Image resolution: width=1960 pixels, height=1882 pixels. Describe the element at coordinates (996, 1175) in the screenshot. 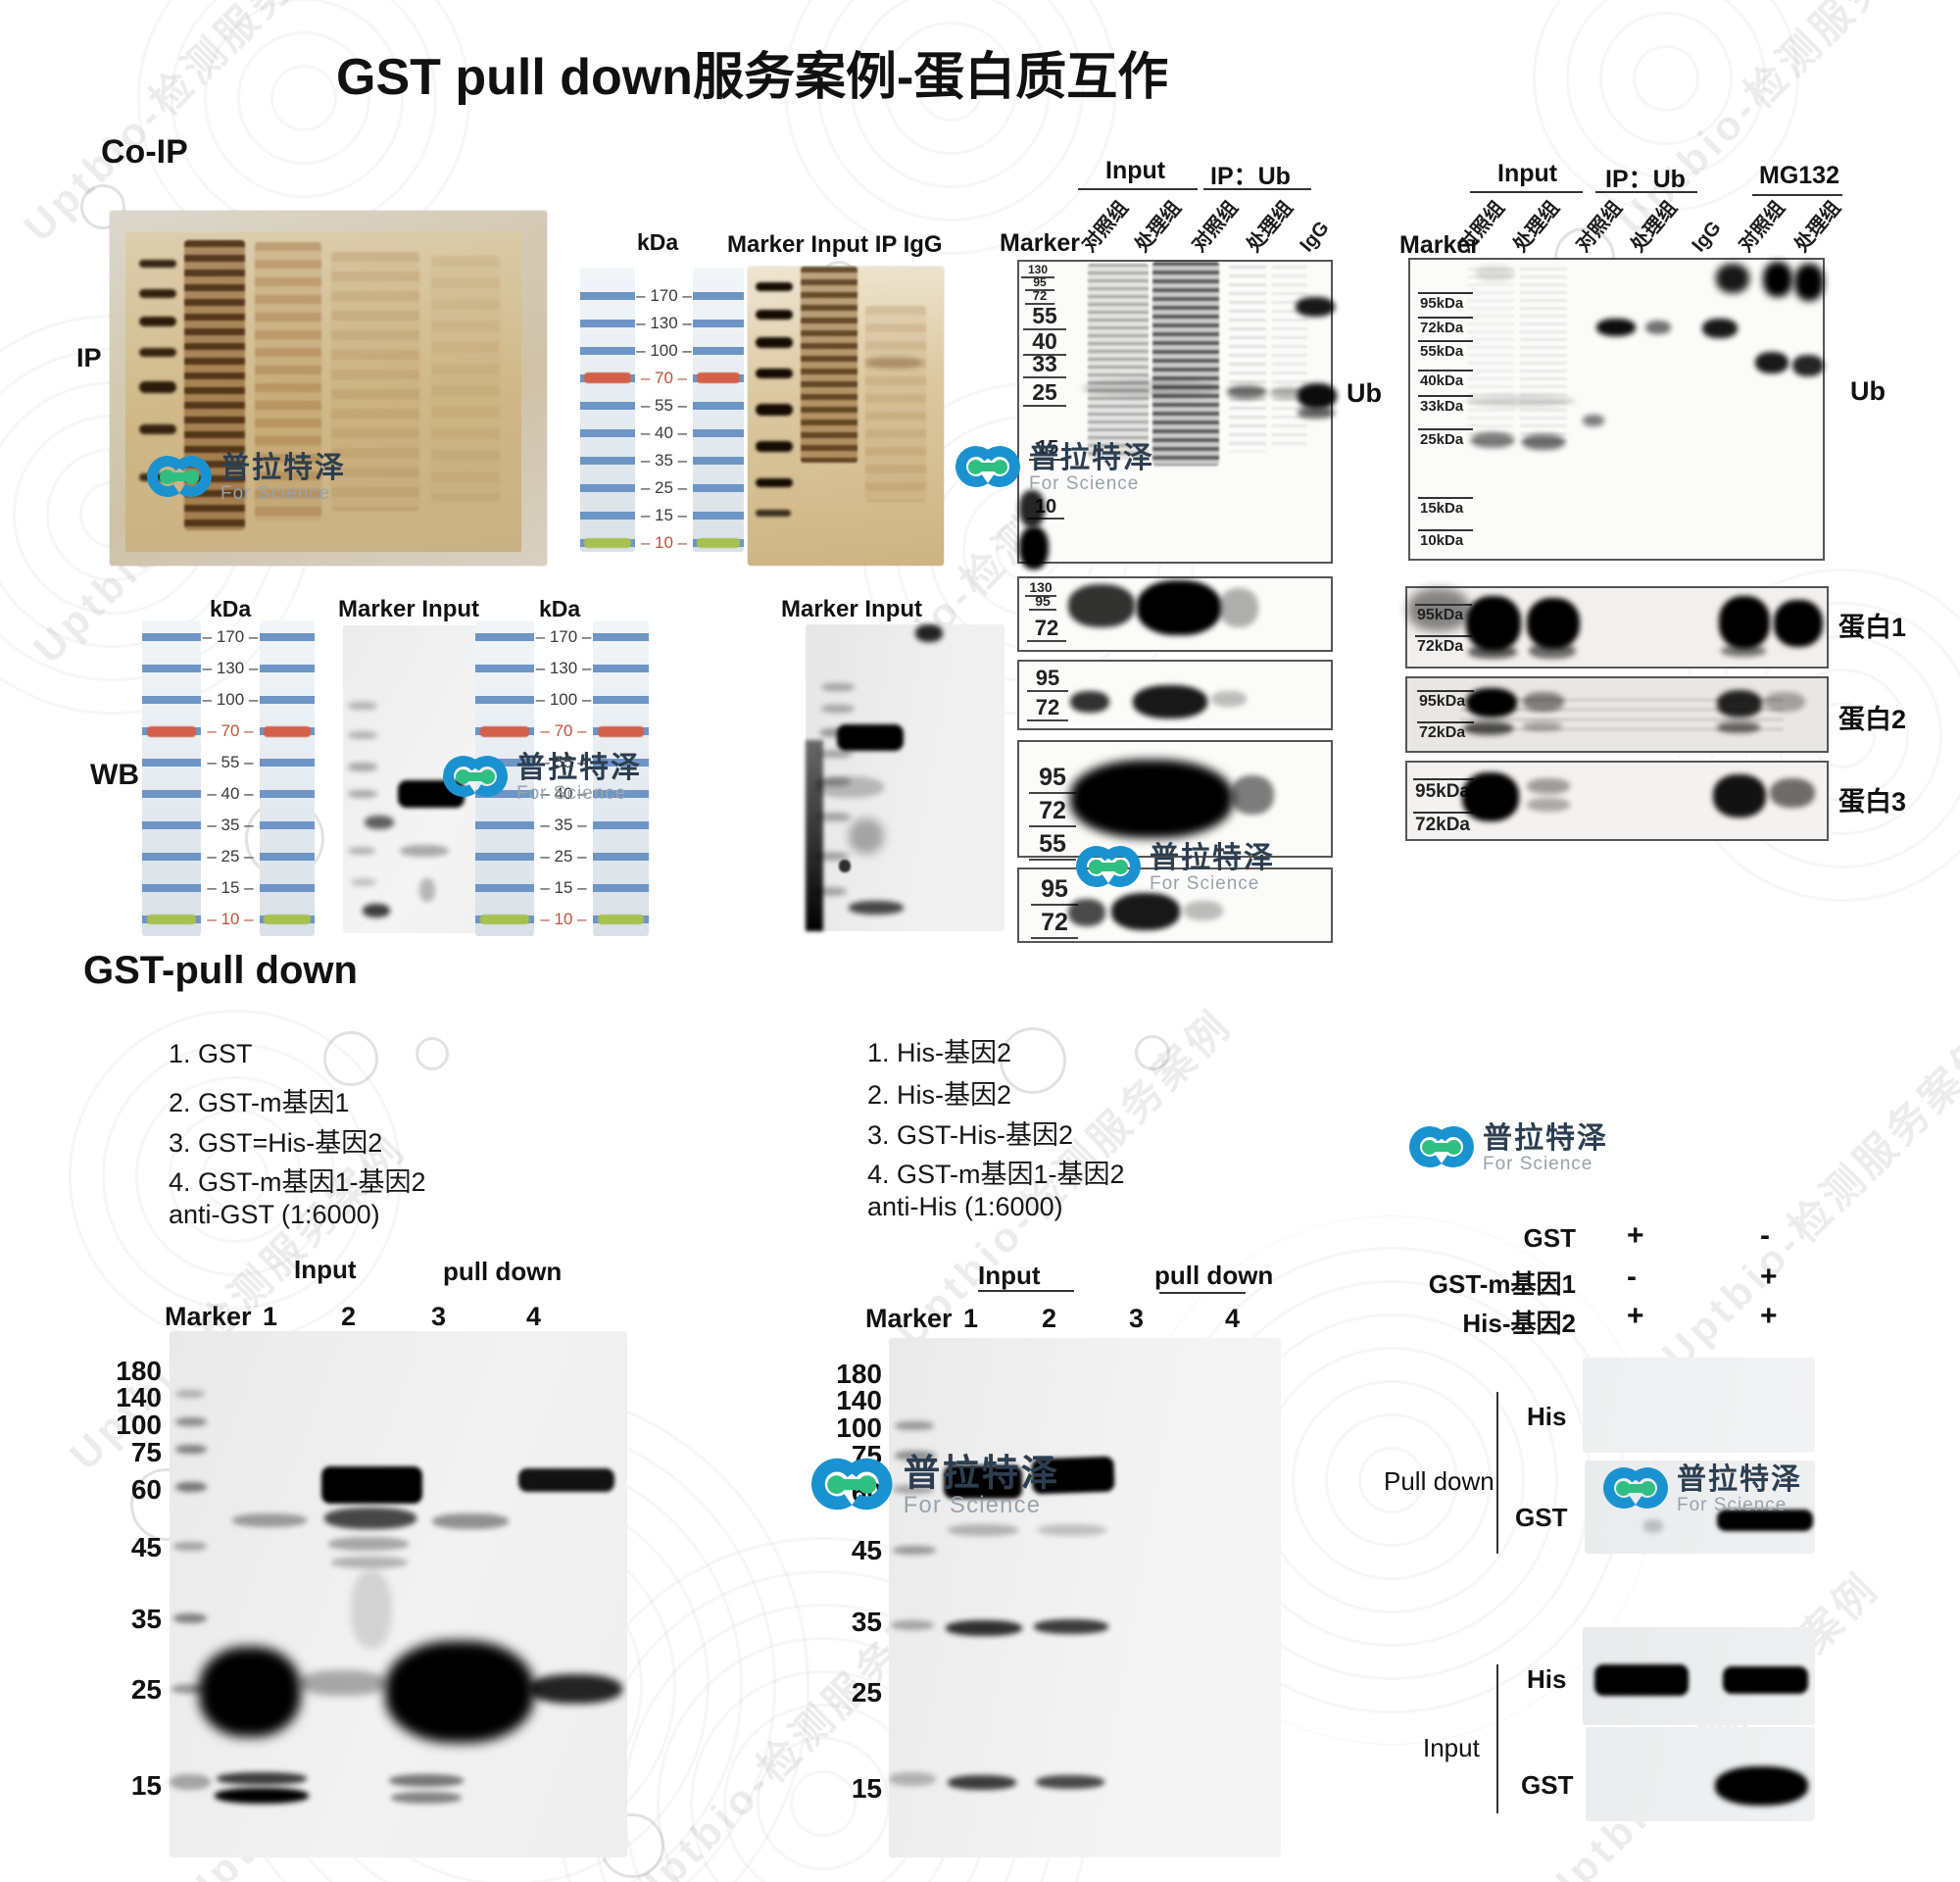

I see `list-item: 4. GST-m基因1-基因2` at that location.